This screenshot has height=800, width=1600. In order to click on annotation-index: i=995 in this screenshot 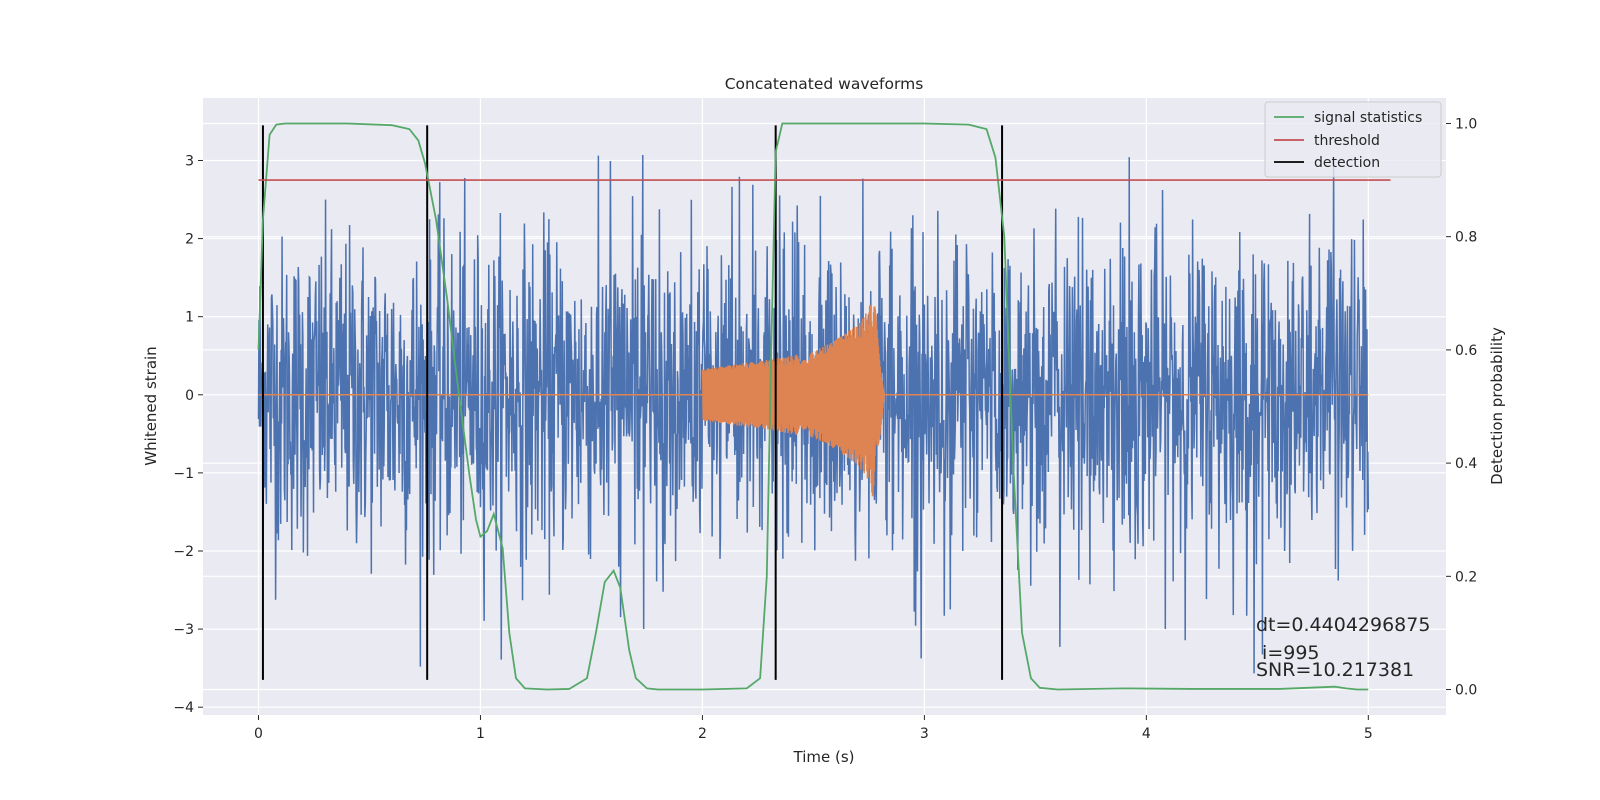, I will do `click(1288, 653)`.